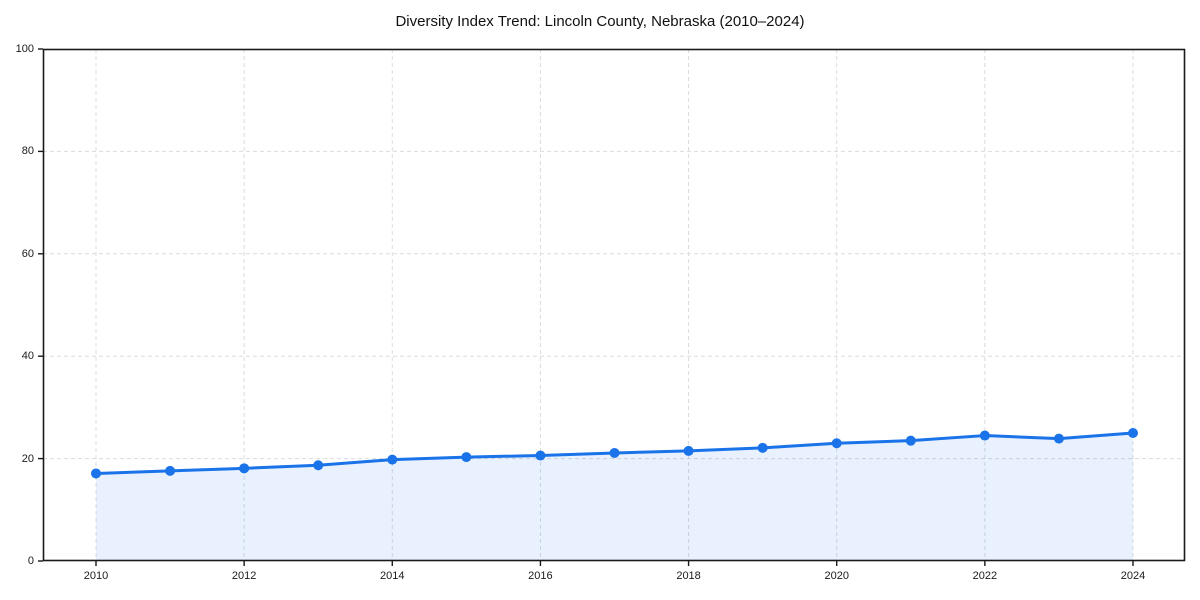 The width and height of the screenshot is (1200, 600). What do you see at coordinates (27, 151) in the screenshot?
I see `y-tick-label: 80` at bounding box center [27, 151].